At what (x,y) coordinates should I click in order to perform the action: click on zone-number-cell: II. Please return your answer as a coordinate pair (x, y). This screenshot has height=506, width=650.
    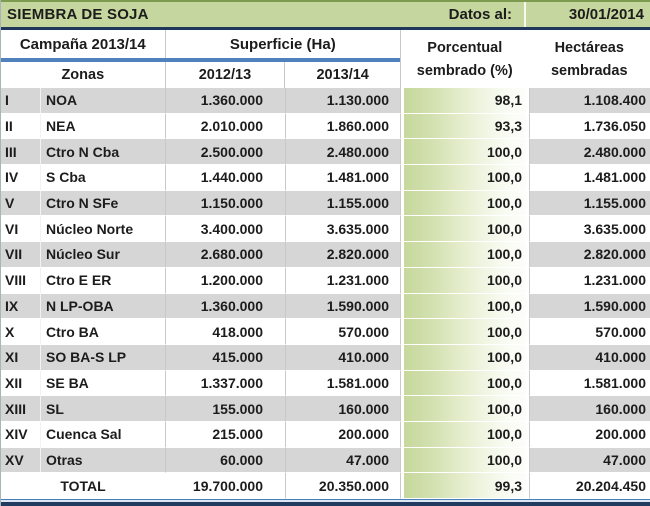
    Looking at the image, I should click on (21, 126).